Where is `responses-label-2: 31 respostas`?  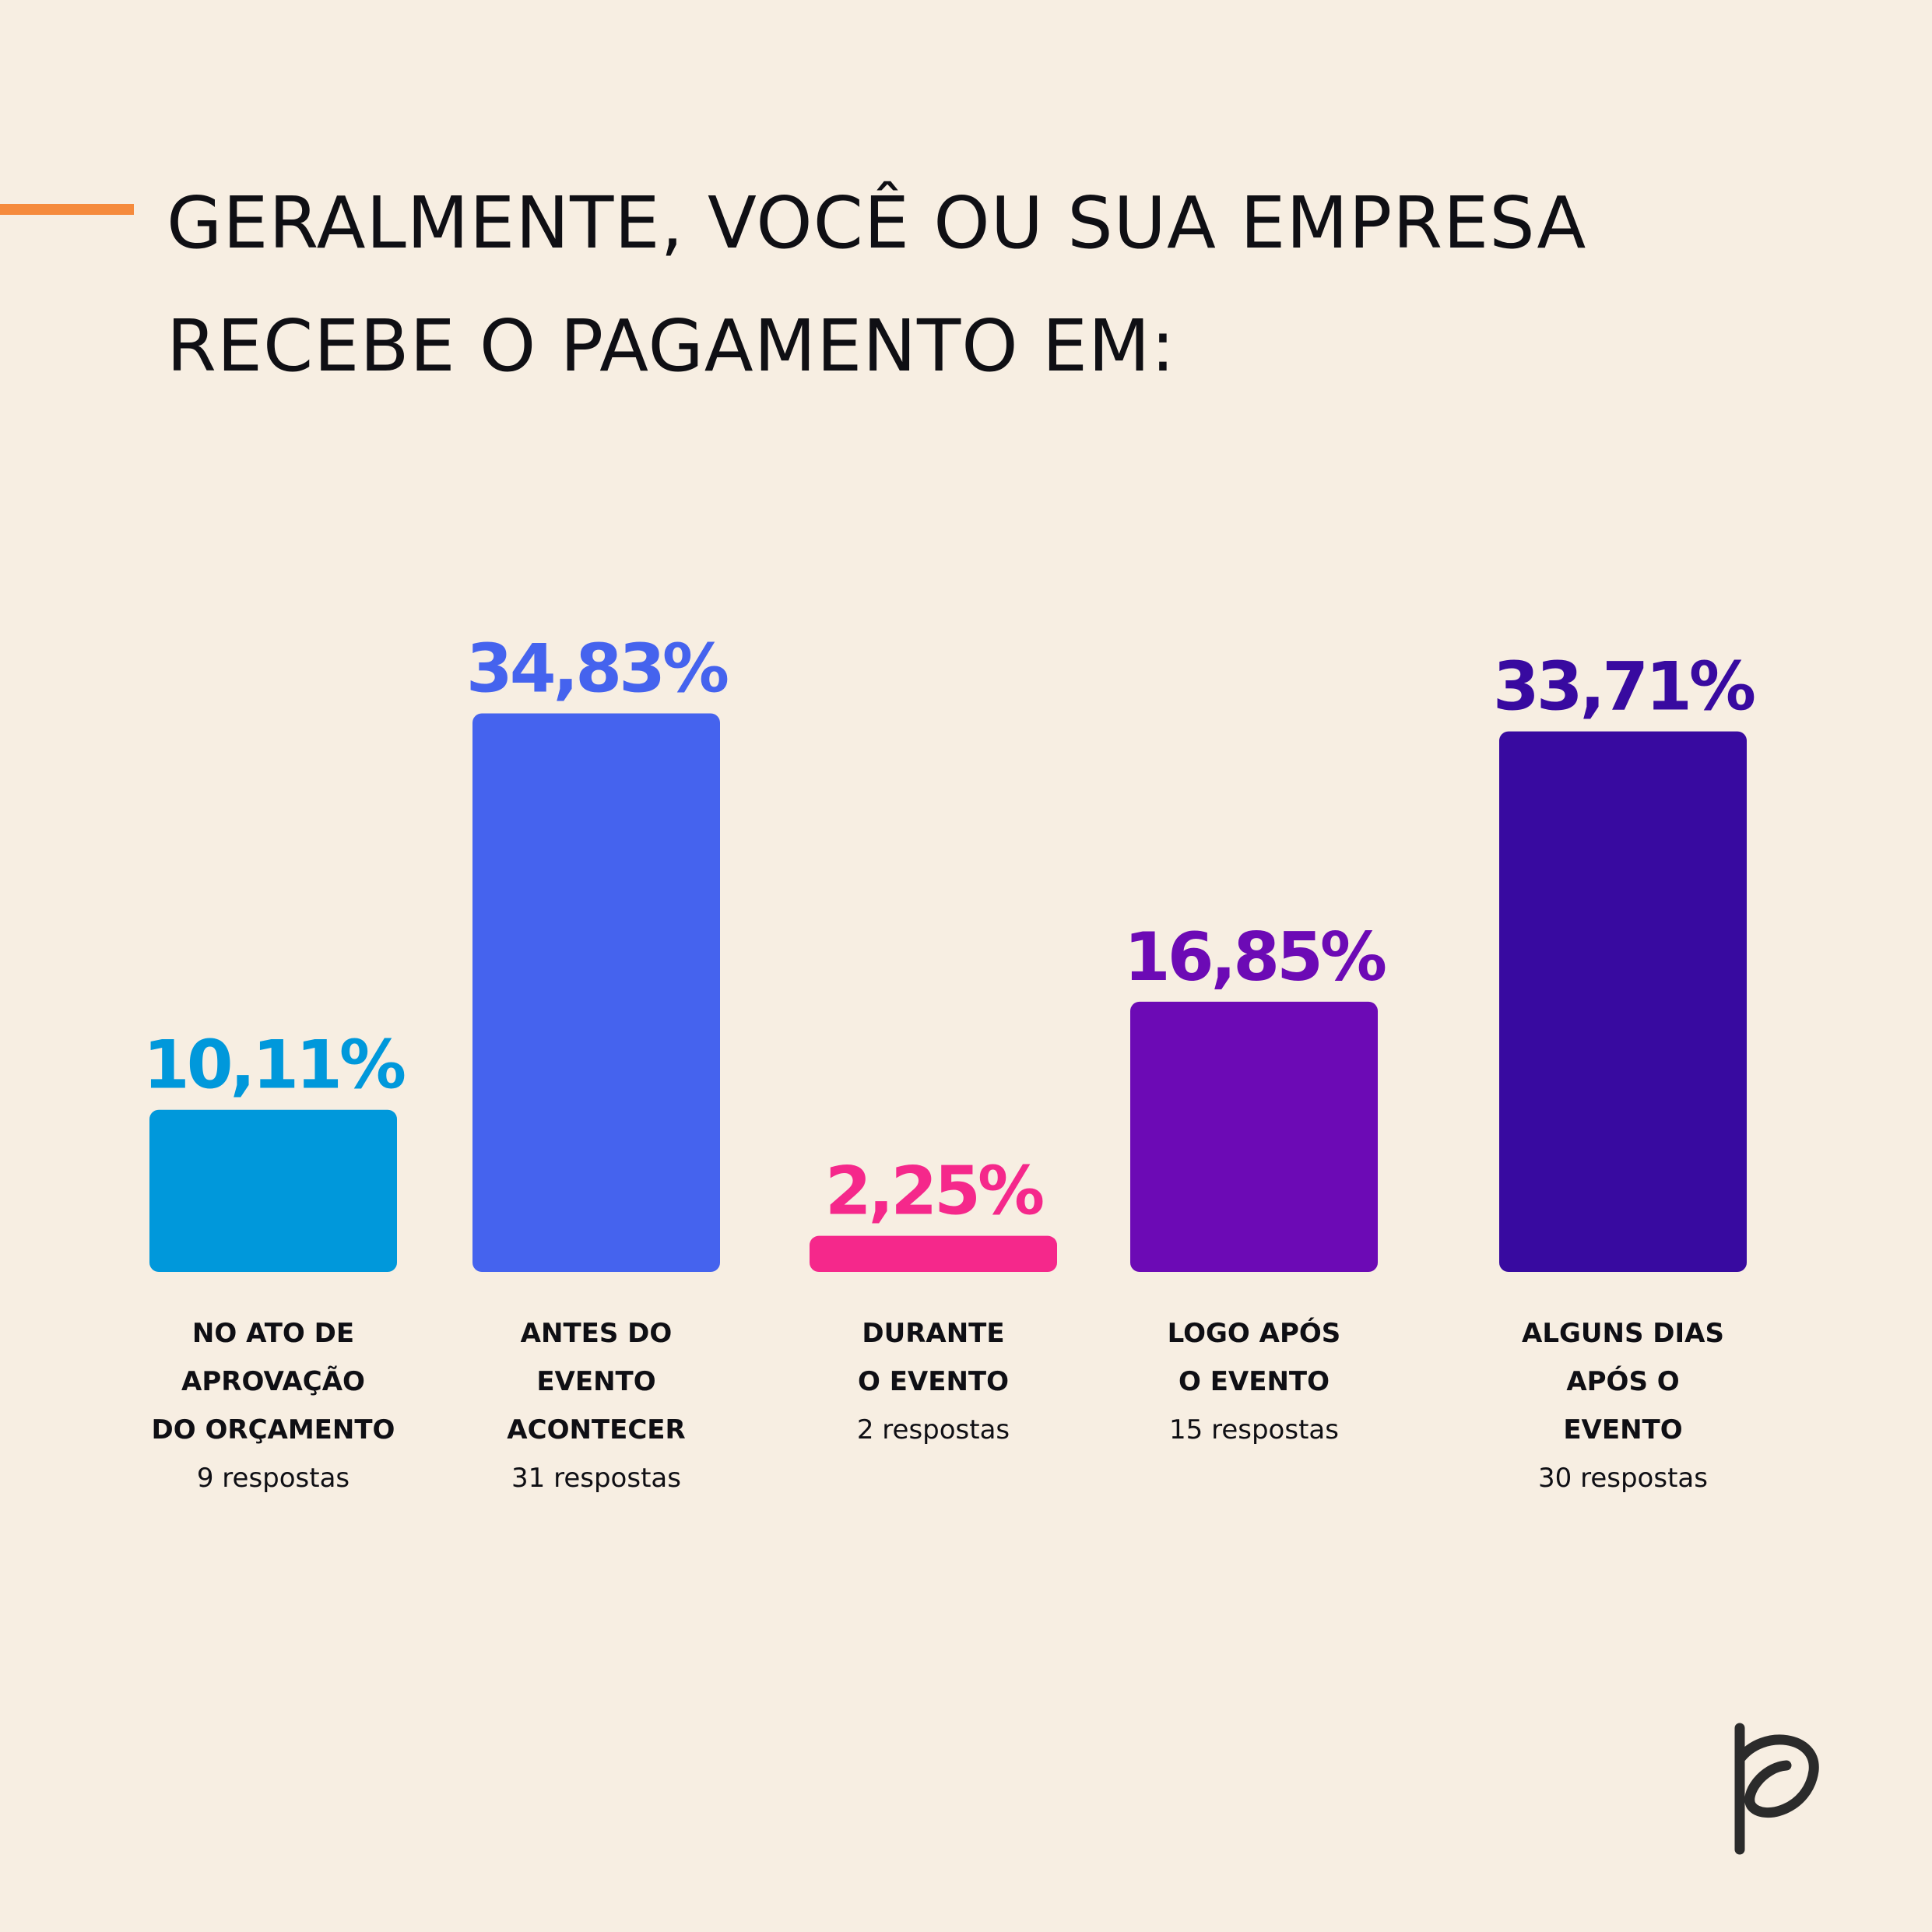 responses-label-2: 31 respostas is located at coordinates (596, 1478).